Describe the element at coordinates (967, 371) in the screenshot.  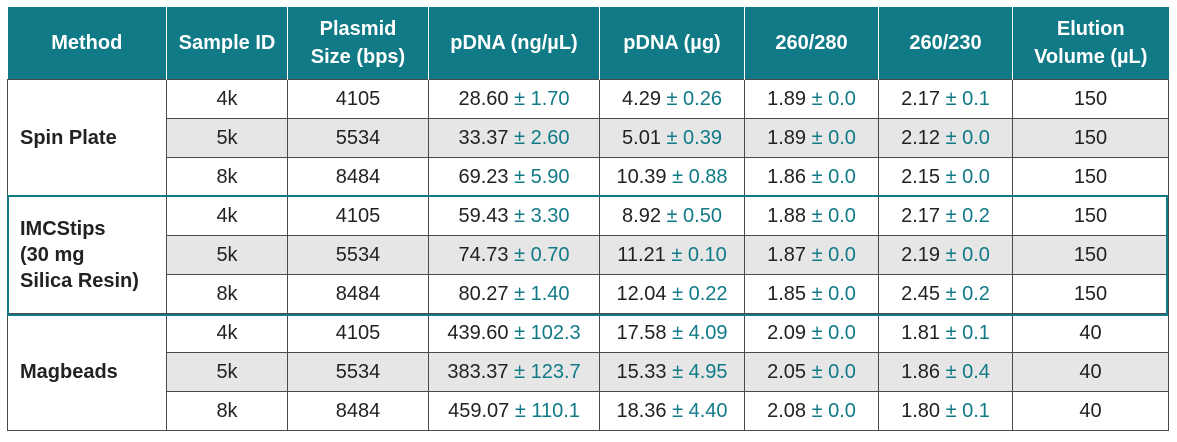
I see `ratio-260-230-cell-sd: ± 0.4` at that location.